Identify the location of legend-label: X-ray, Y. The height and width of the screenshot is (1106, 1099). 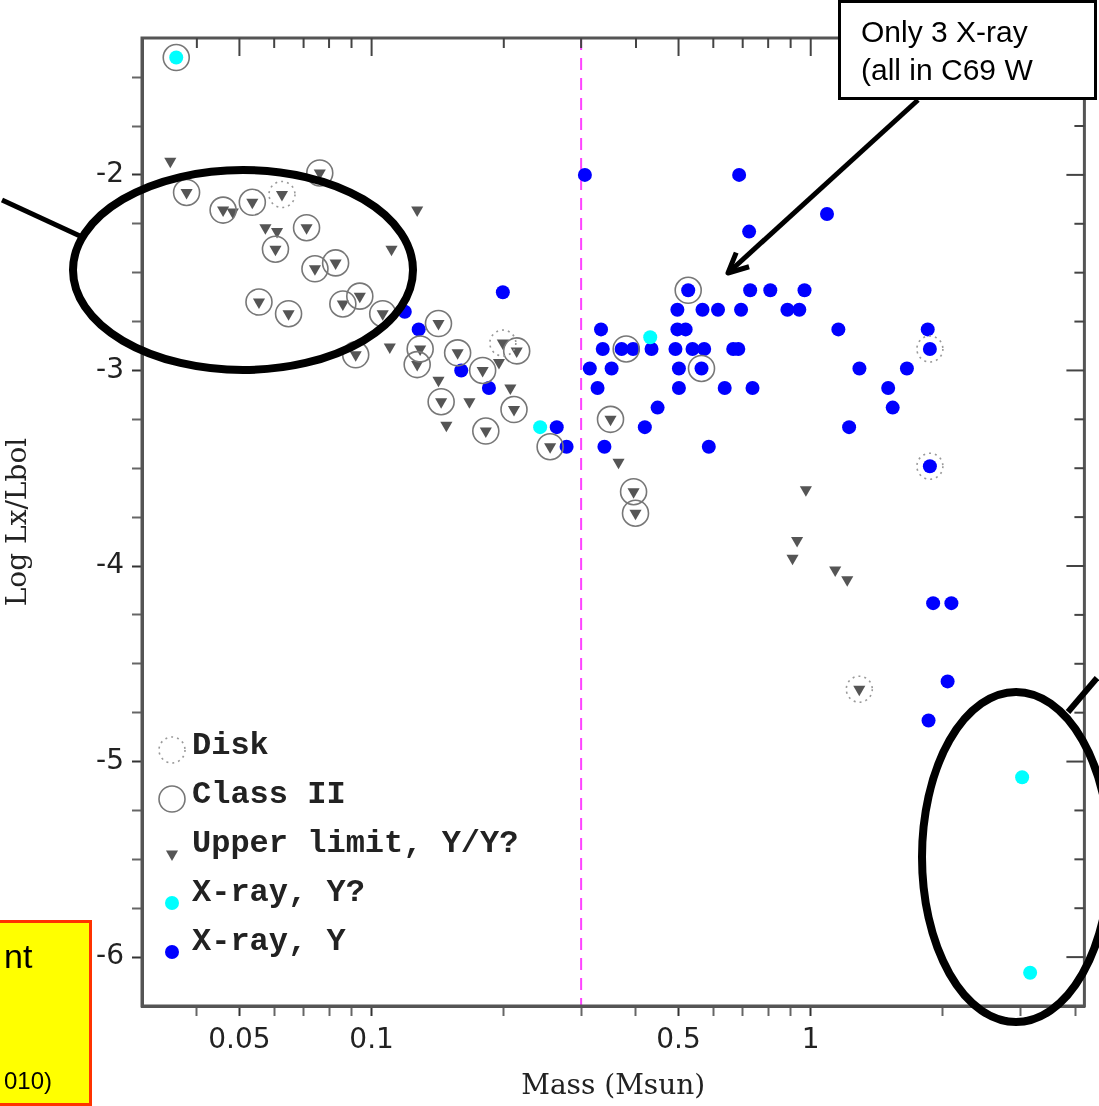
(269, 942).